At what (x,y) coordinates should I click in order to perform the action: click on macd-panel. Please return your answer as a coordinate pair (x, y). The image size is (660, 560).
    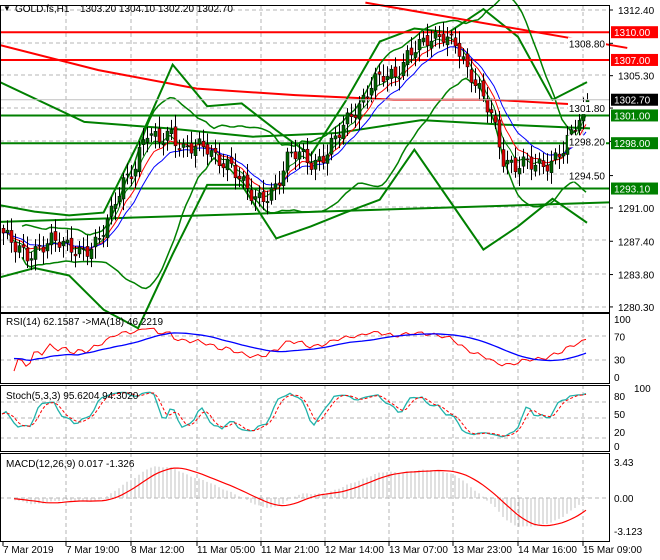
    Looking at the image, I should click on (300, 496).